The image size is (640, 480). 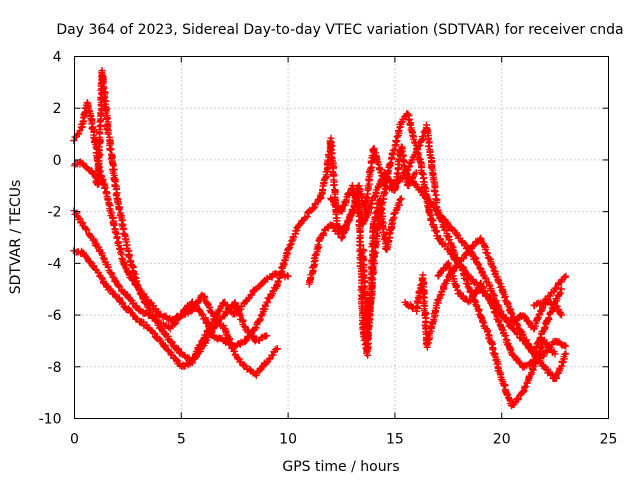 What do you see at coordinates (74, 440) in the screenshot?
I see `x-tick-label: 0` at bounding box center [74, 440].